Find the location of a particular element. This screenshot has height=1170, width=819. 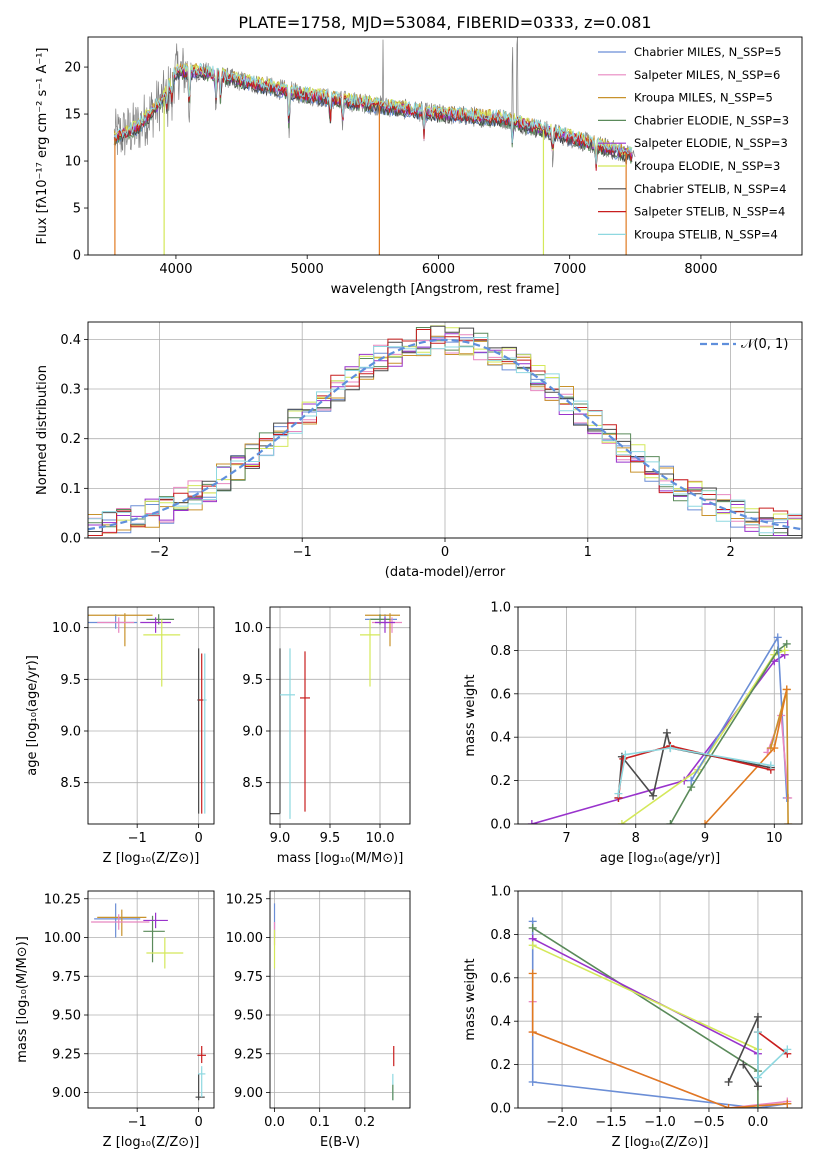

z-age-axes is located at coordinates (149, 717).